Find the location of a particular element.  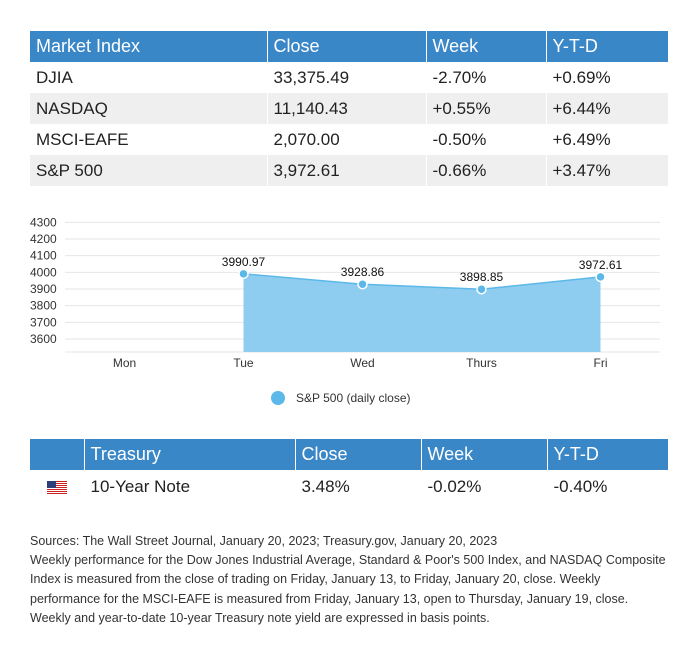

index-ytd: +6.44% is located at coordinates (606, 108).